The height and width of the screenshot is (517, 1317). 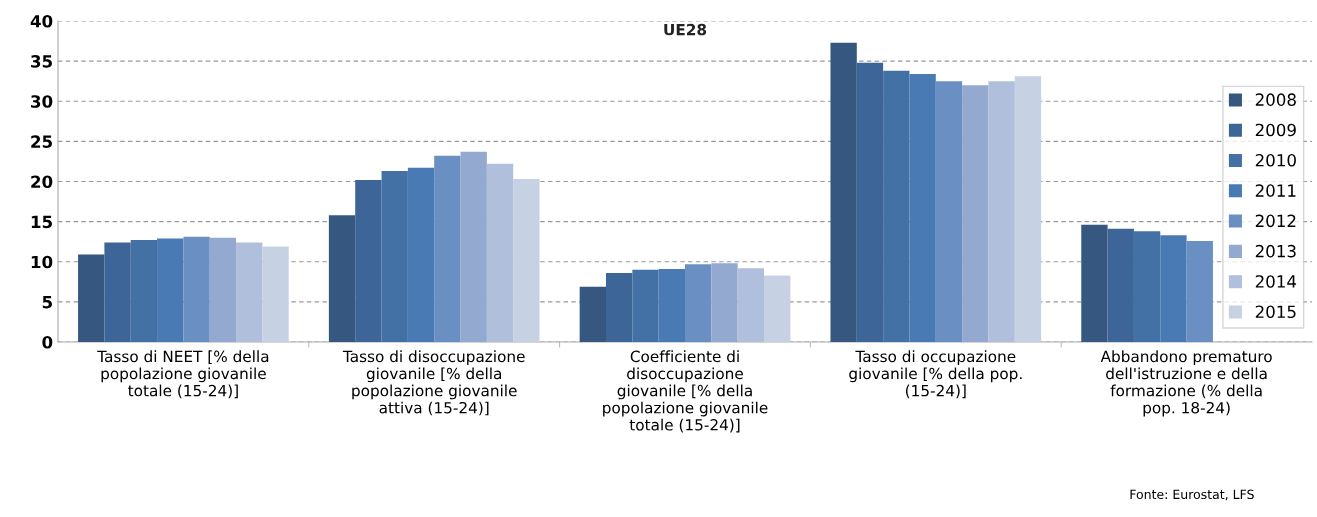 What do you see at coordinates (41, 61) in the screenshot?
I see `y-tick-label: 35` at bounding box center [41, 61].